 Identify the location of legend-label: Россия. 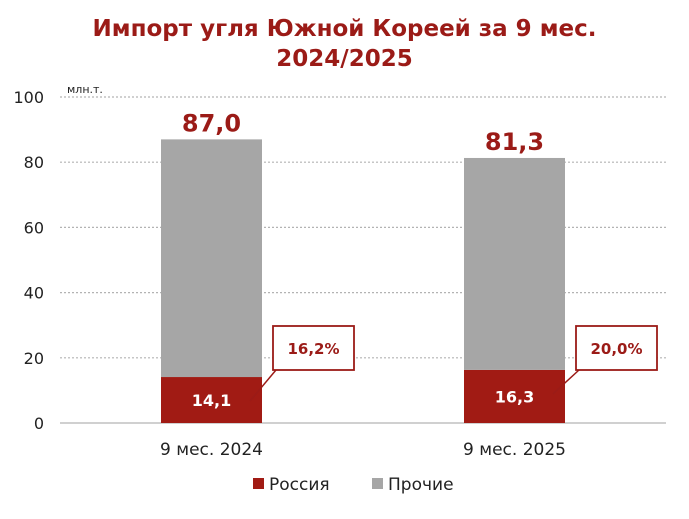
(299, 485).